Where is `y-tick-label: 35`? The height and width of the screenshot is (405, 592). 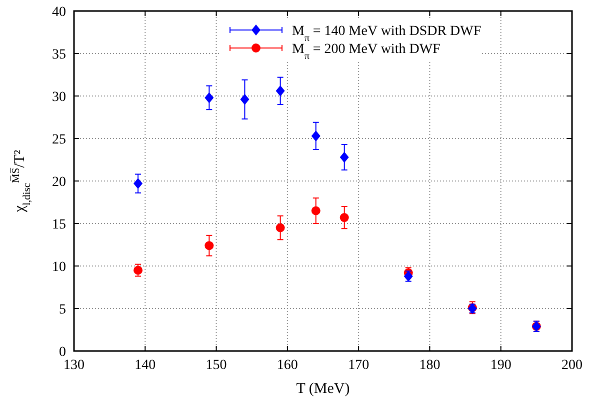 y-tick-label: 35 is located at coordinates (59, 55).